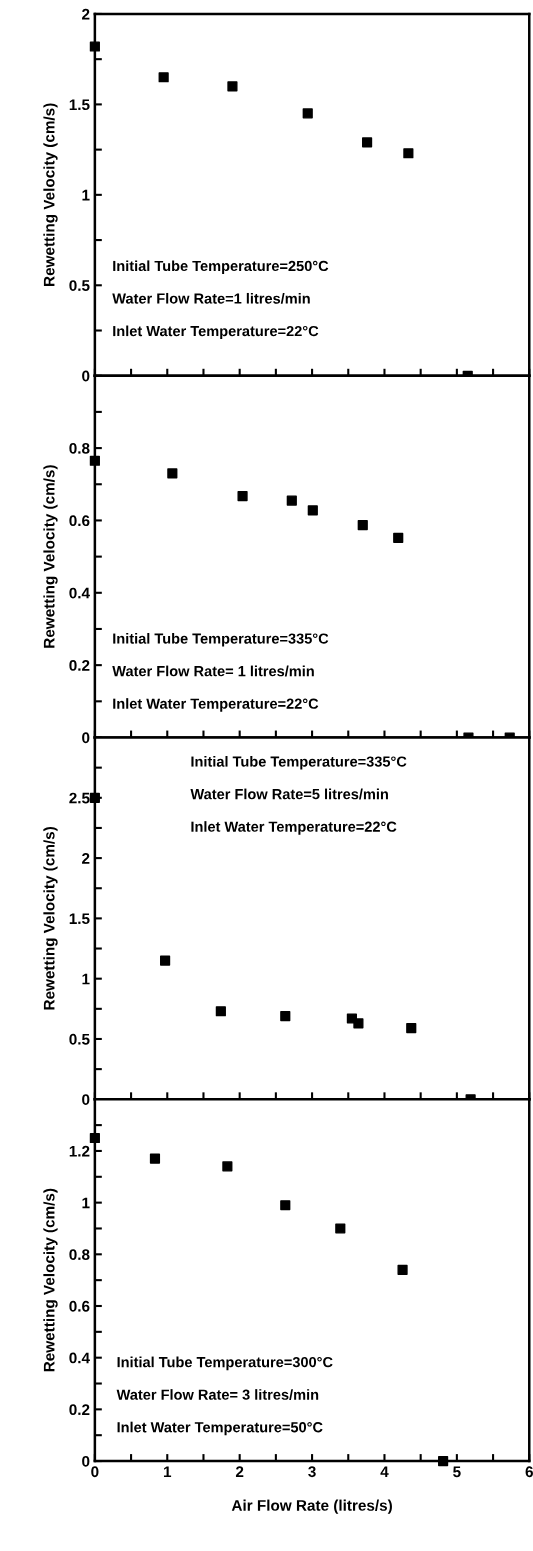 The width and height of the screenshot is (533, 1551). I want to click on annotation: Water Flow Rate= 3 litres/min, so click(217, 1394).